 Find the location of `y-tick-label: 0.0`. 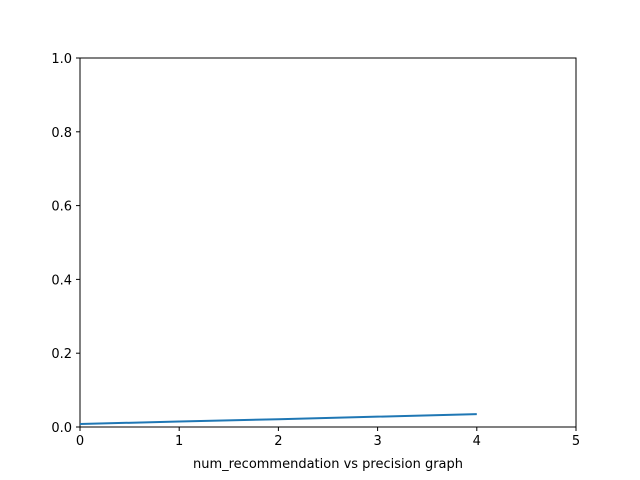

y-tick-label: 0.0 is located at coordinates (61, 428).